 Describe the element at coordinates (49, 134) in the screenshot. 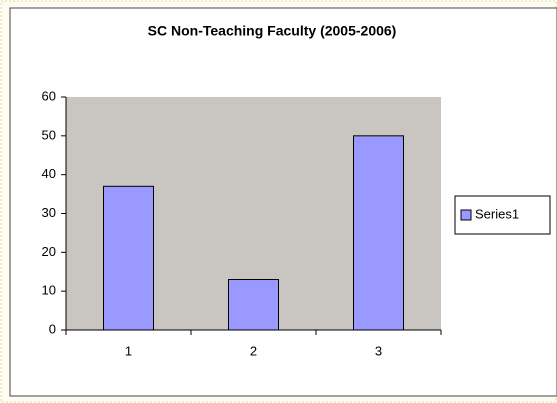

I see `y-tick-label: 50` at that location.